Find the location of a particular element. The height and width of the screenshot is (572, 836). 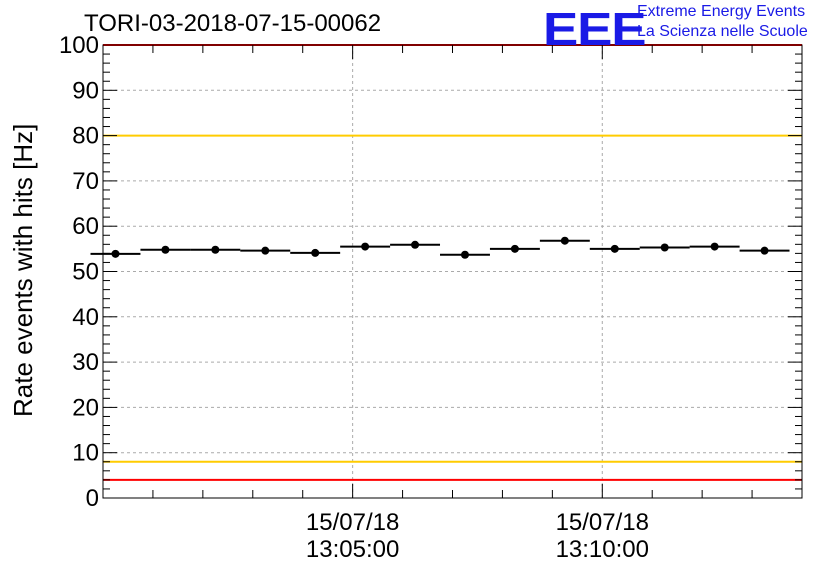

y-tick-label: 90 is located at coordinates (85, 90).